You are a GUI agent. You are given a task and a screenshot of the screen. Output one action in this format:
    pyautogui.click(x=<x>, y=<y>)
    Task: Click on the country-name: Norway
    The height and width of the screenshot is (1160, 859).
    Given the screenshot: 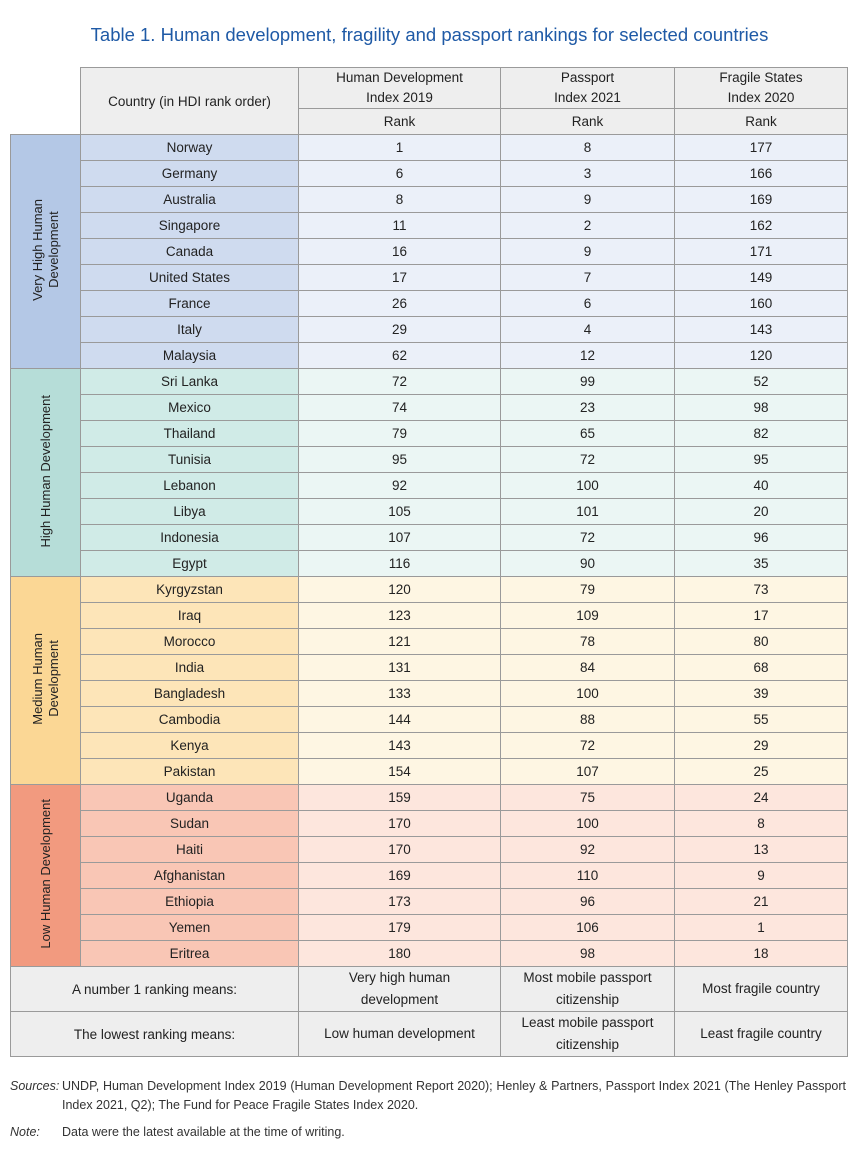 What is the action you would take?
    pyautogui.click(x=189, y=147)
    